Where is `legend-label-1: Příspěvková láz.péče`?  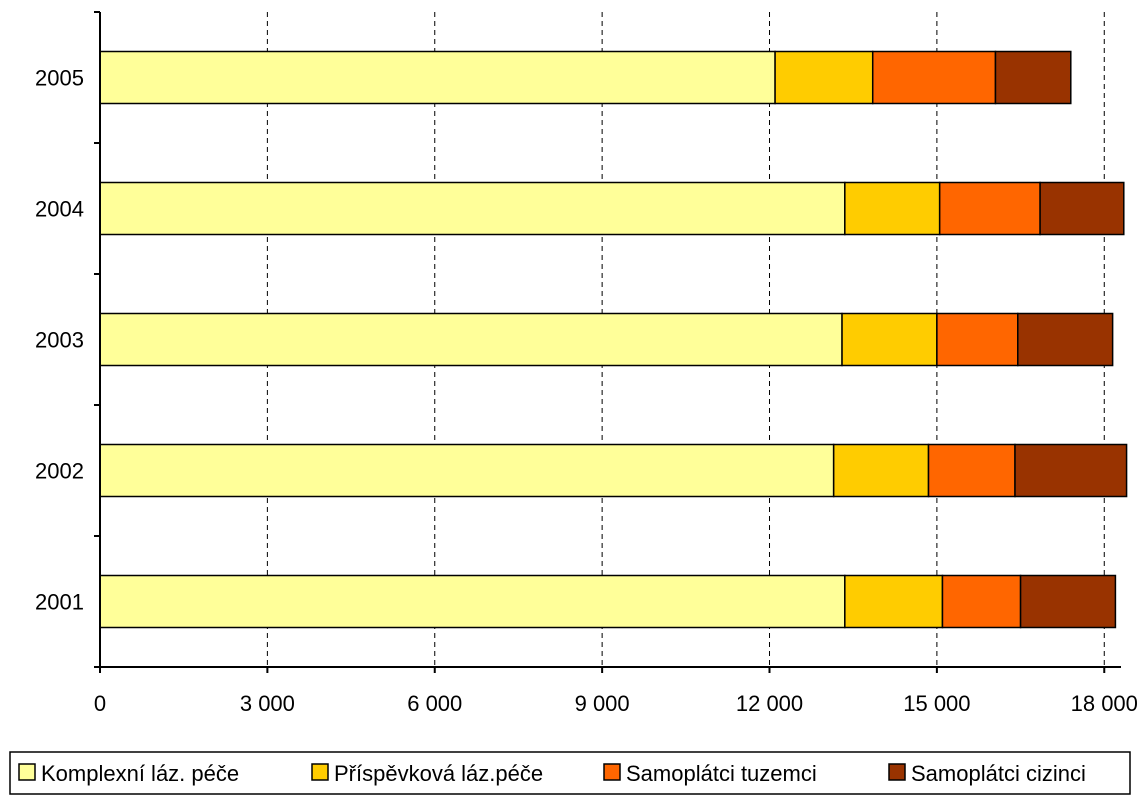 legend-label-1: Příspěvková láz.péče is located at coordinates (438, 773).